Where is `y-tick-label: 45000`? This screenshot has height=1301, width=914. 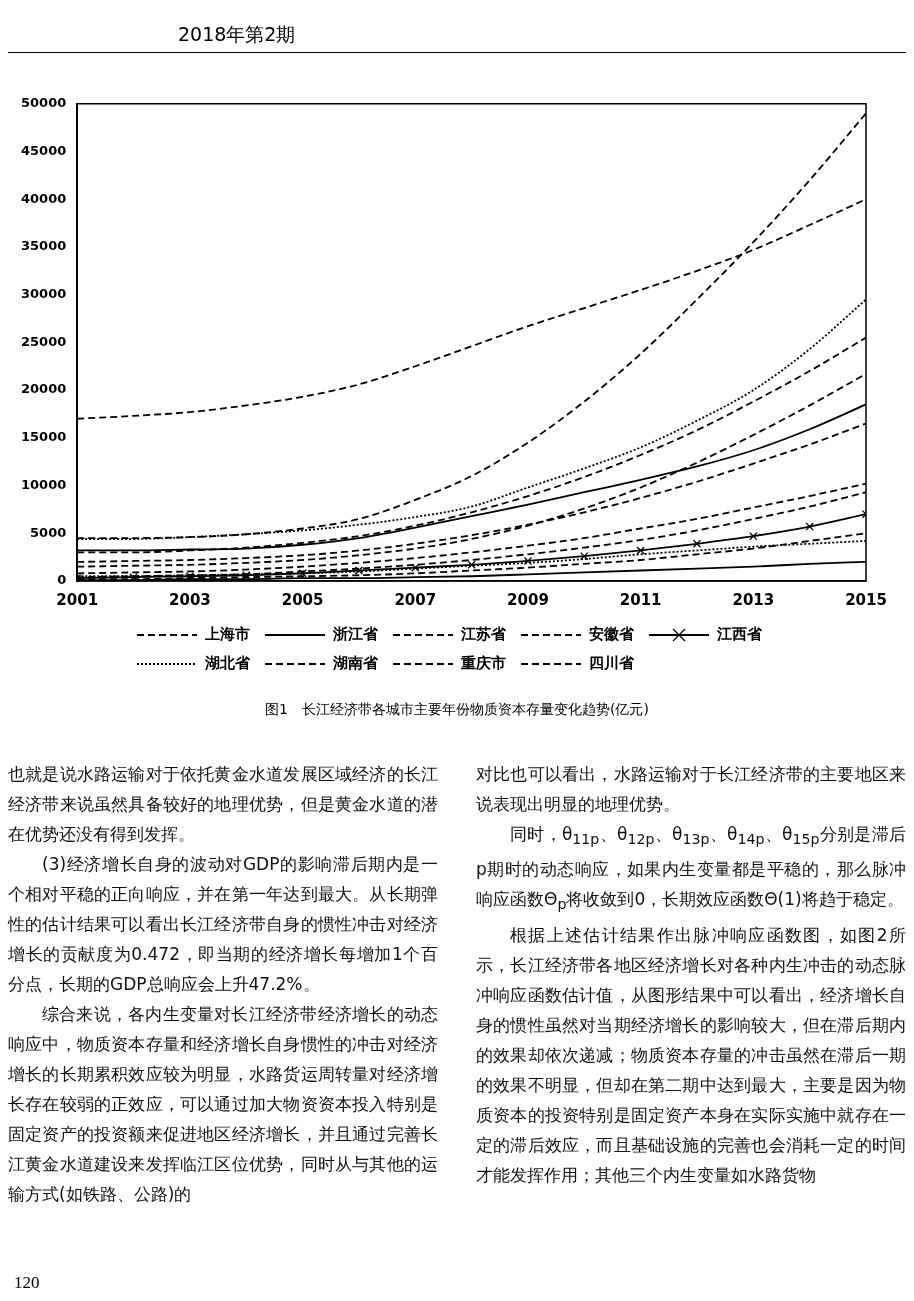
y-tick-label: 45000 is located at coordinates (43, 150).